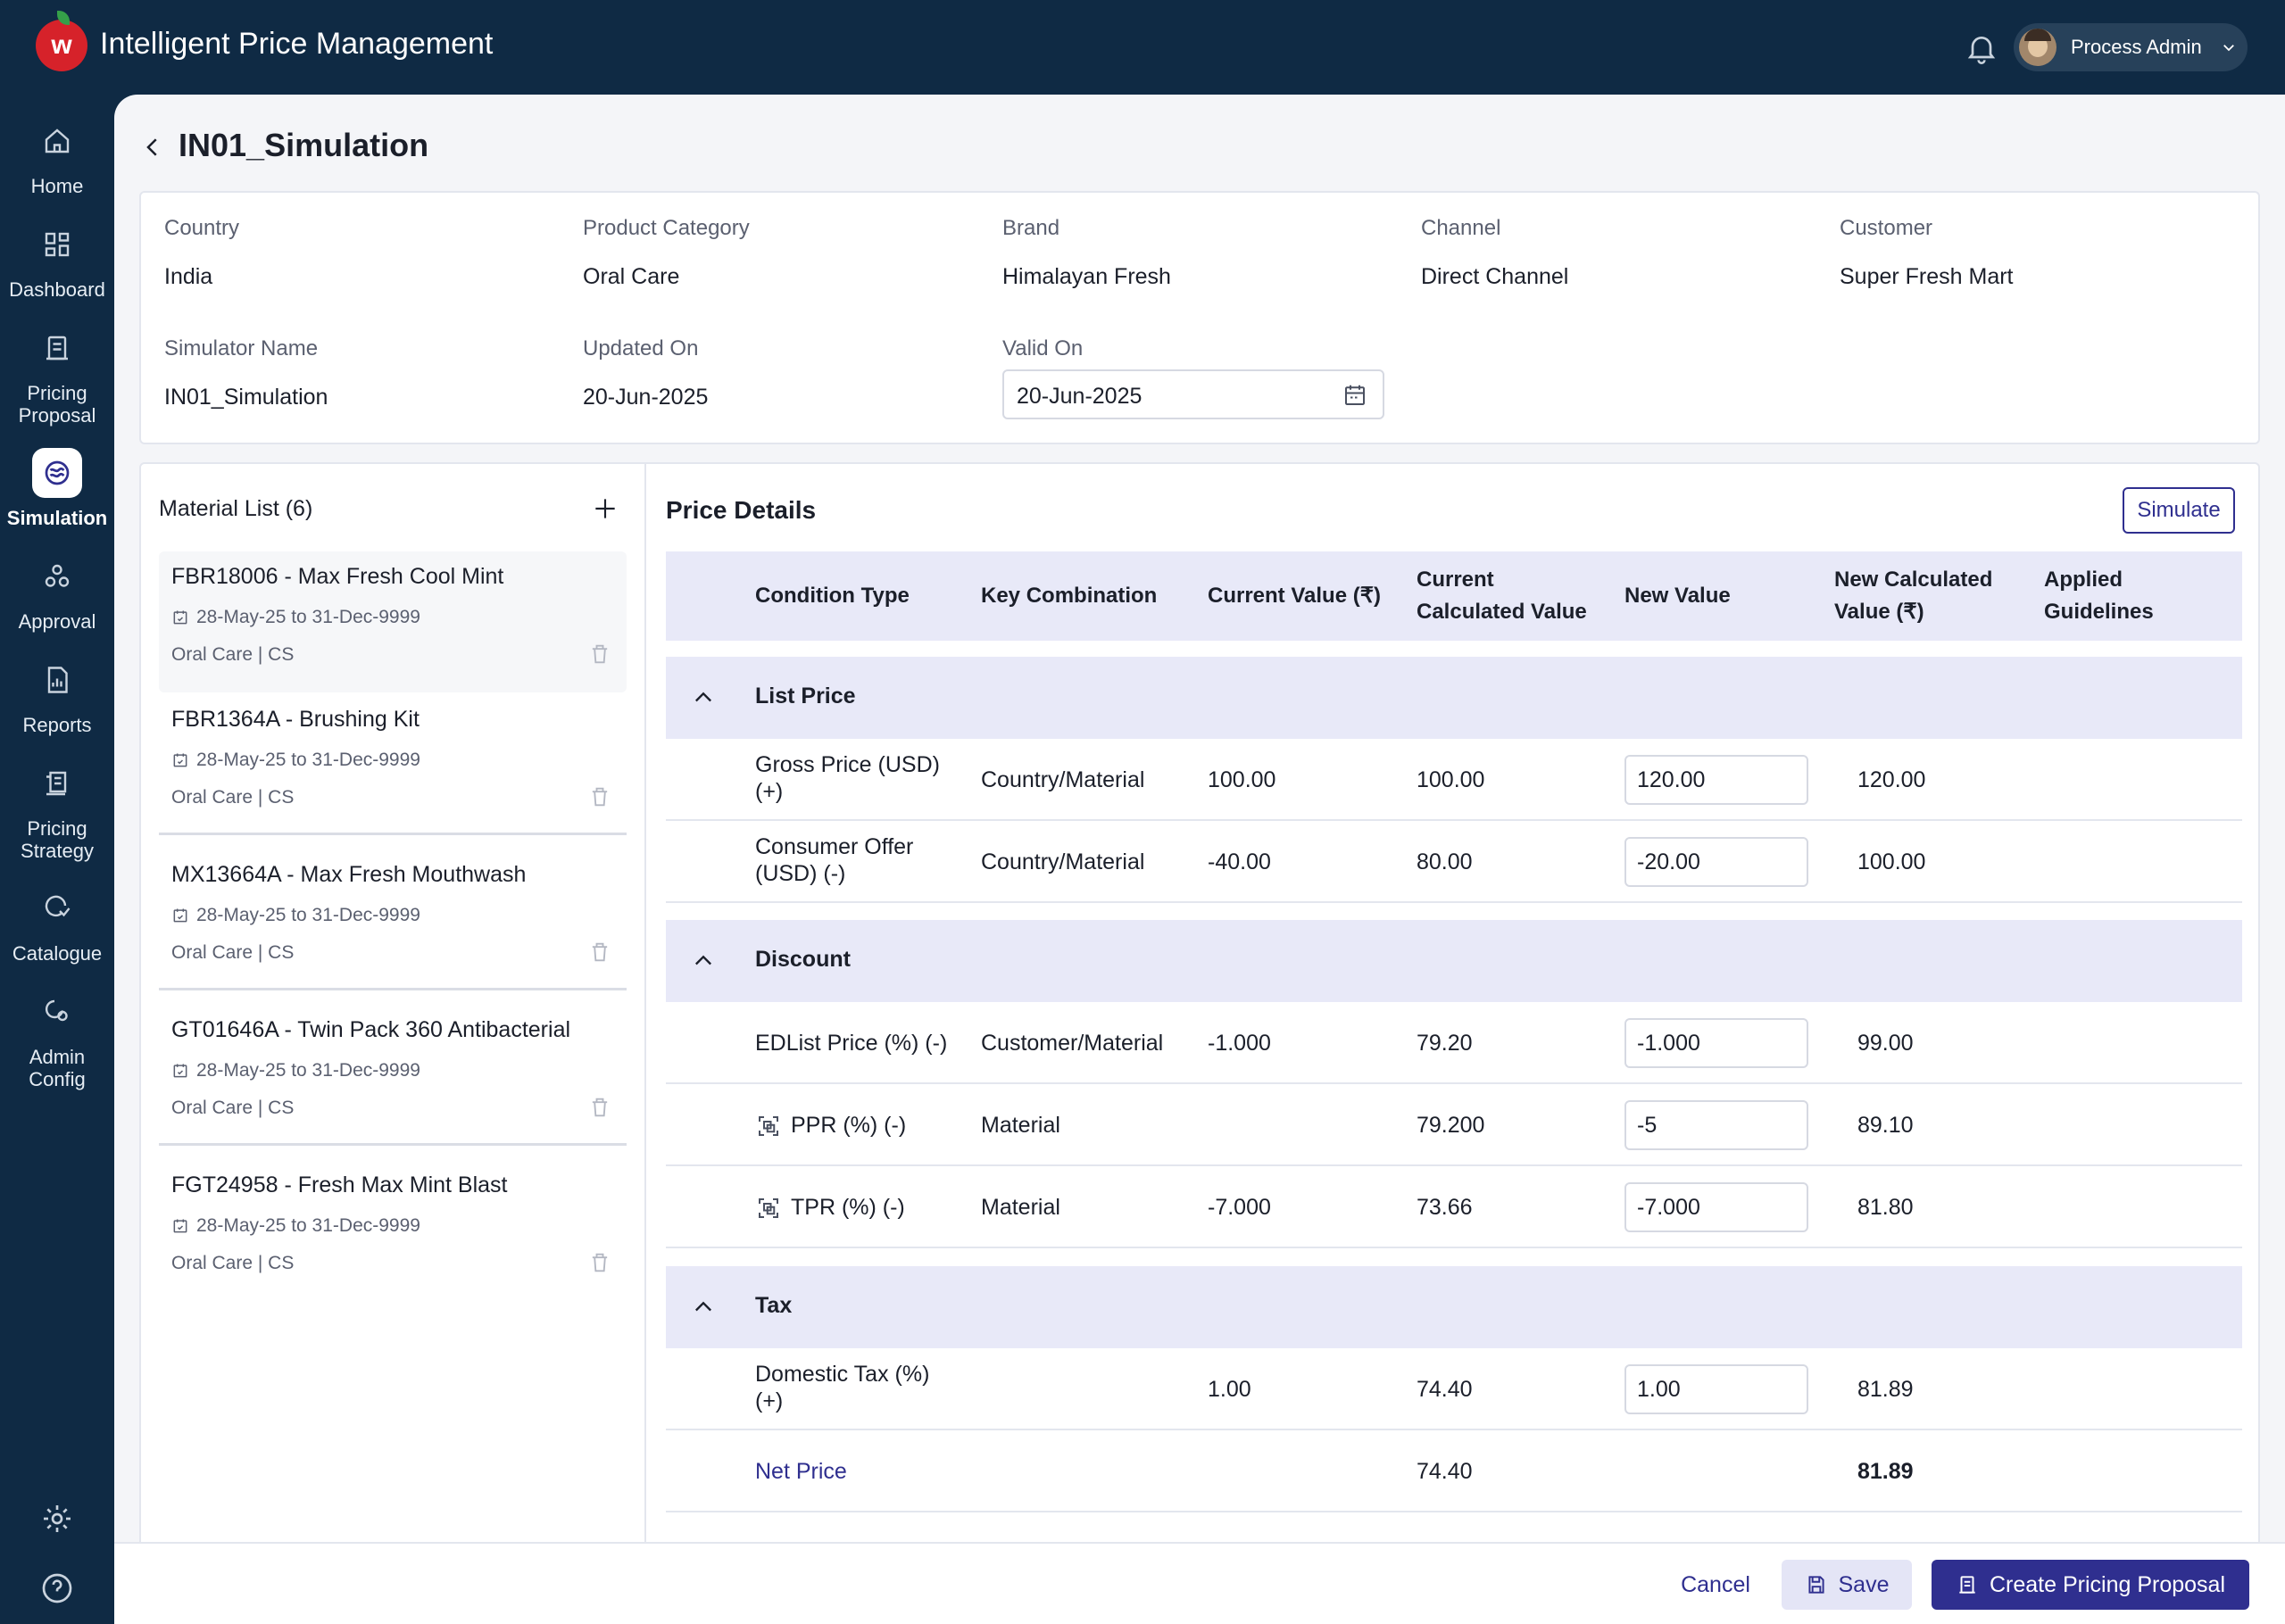 This screenshot has height=1624, width=2285. Describe the element at coordinates (1885, 1125) in the screenshot. I see `new-calculated-value: 89.10` at that location.